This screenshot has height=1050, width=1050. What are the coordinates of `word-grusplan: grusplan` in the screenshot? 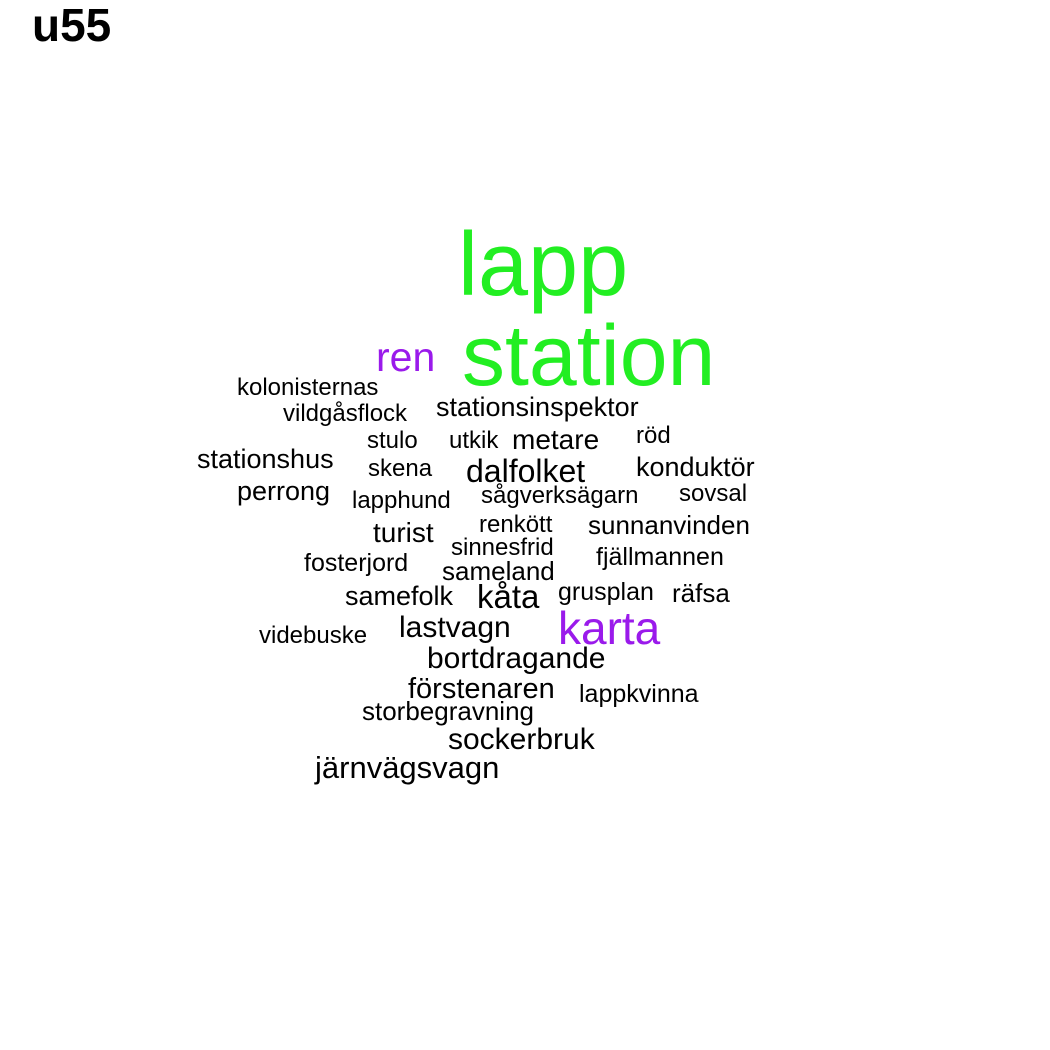 It's located at (606, 592).